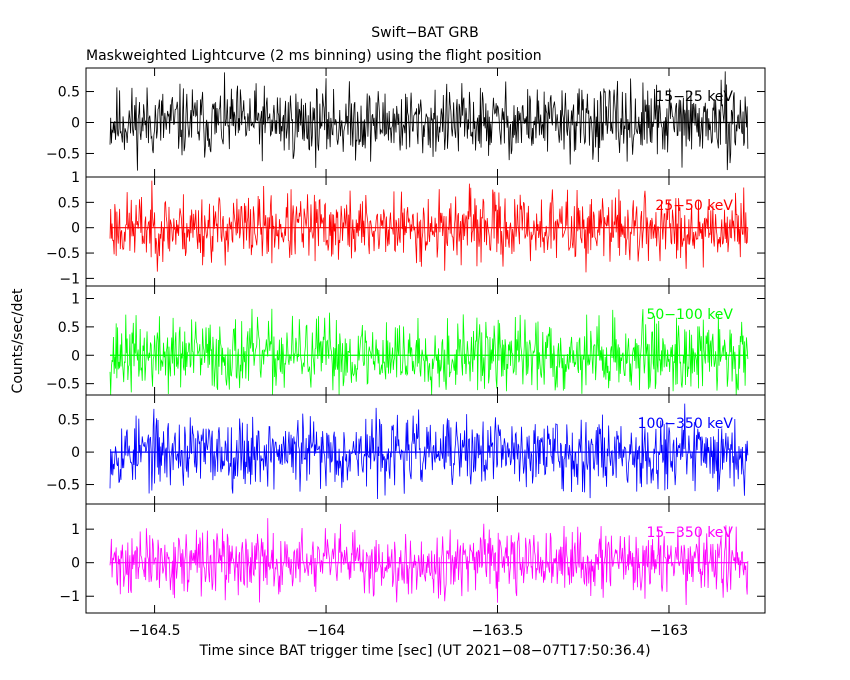  Describe the element at coordinates (669, 631) in the screenshot. I see `x-tick-label: −163` at that location.